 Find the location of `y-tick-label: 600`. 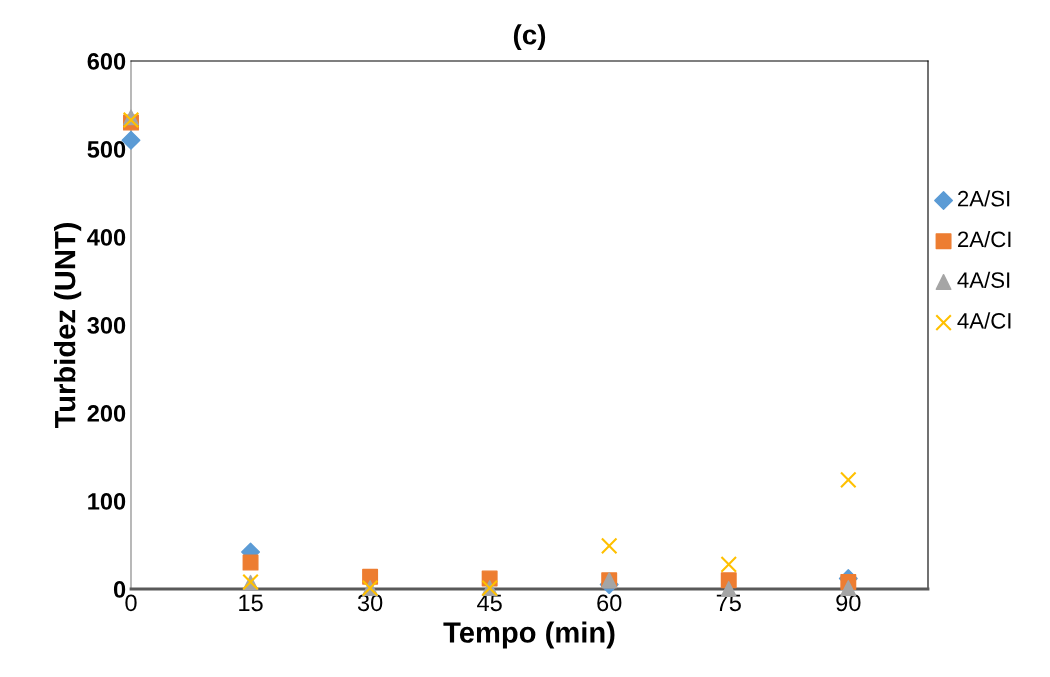

y-tick-label: 600 is located at coordinates (106, 61).